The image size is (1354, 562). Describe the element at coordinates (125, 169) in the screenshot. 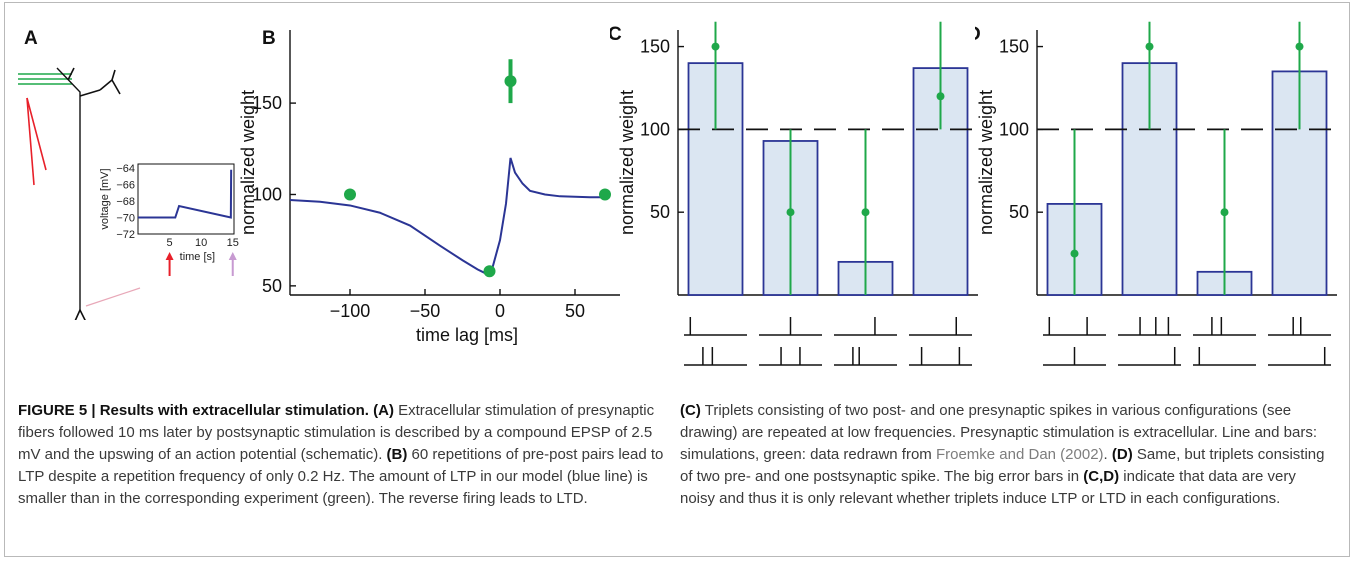

I see `inset-ytick-label: −64` at that location.